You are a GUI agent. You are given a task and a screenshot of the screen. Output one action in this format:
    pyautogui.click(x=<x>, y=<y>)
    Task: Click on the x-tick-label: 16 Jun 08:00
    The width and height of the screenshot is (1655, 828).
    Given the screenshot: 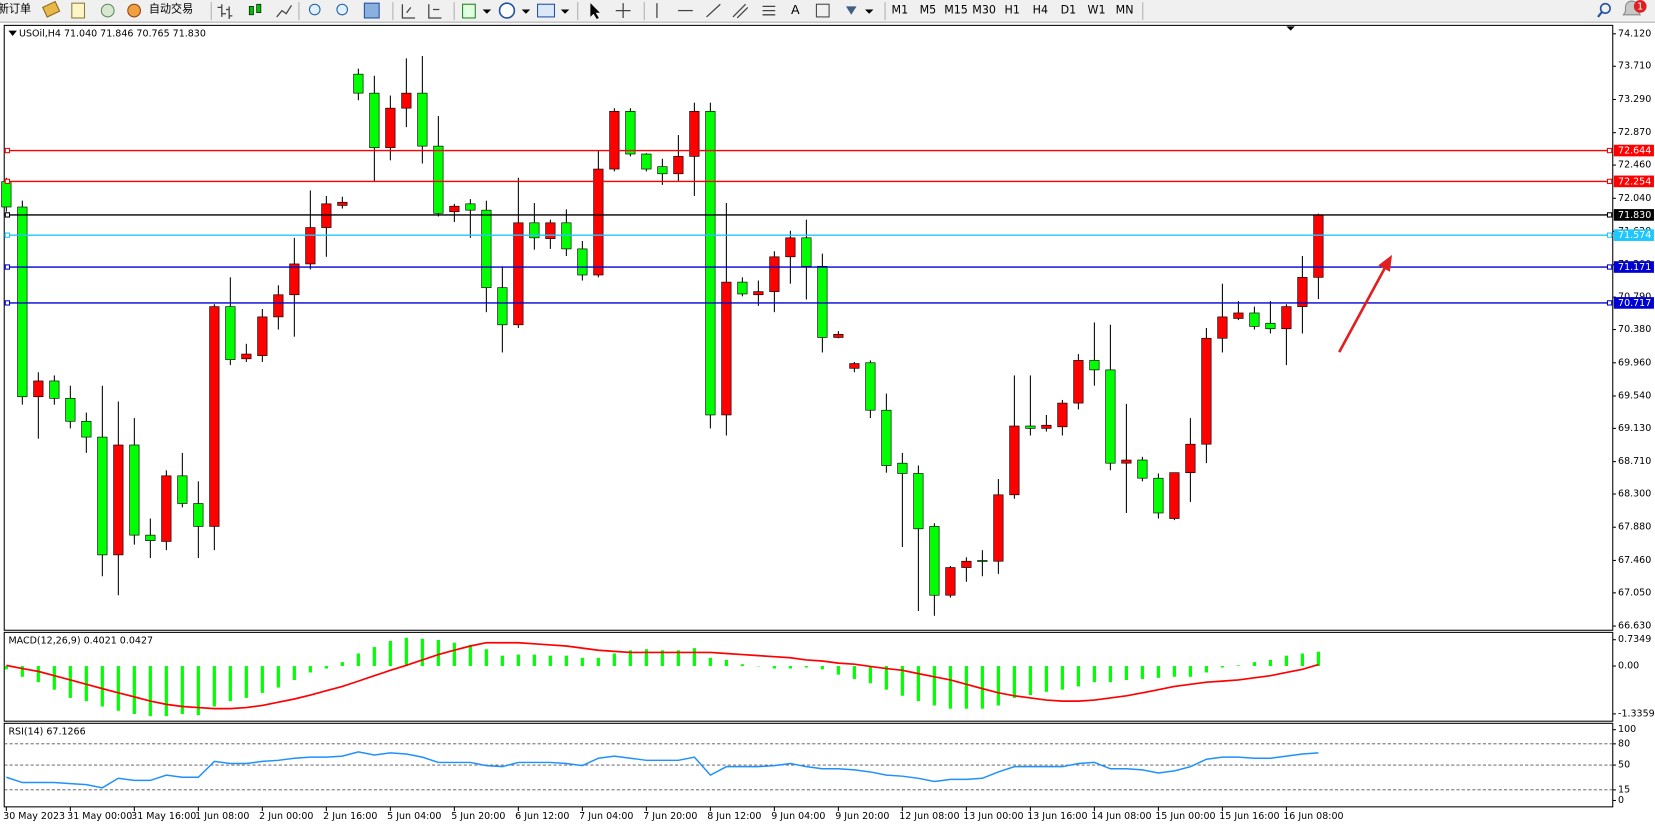 What is the action you would take?
    pyautogui.click(x=1313, y=816)
    